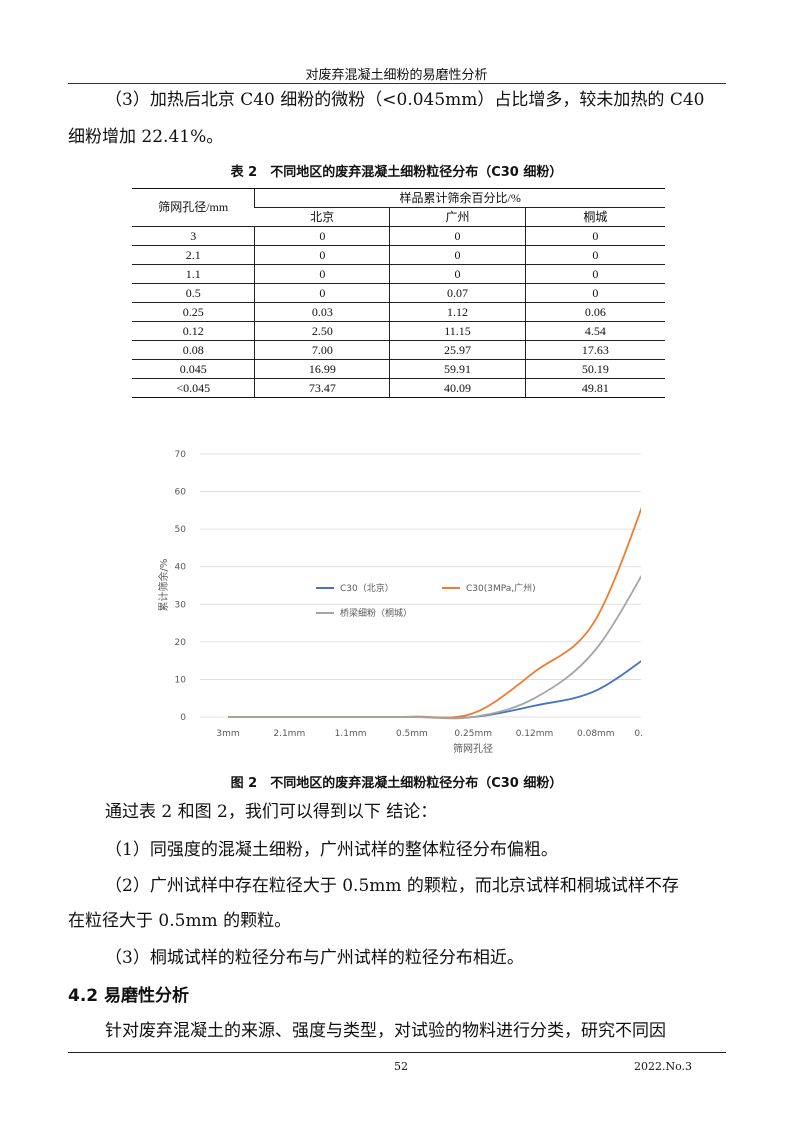 Image resolution: width=793 pixels, height=1122 pixels. I want to click on x-tick-label: 1.1mm, so click(351, 734).